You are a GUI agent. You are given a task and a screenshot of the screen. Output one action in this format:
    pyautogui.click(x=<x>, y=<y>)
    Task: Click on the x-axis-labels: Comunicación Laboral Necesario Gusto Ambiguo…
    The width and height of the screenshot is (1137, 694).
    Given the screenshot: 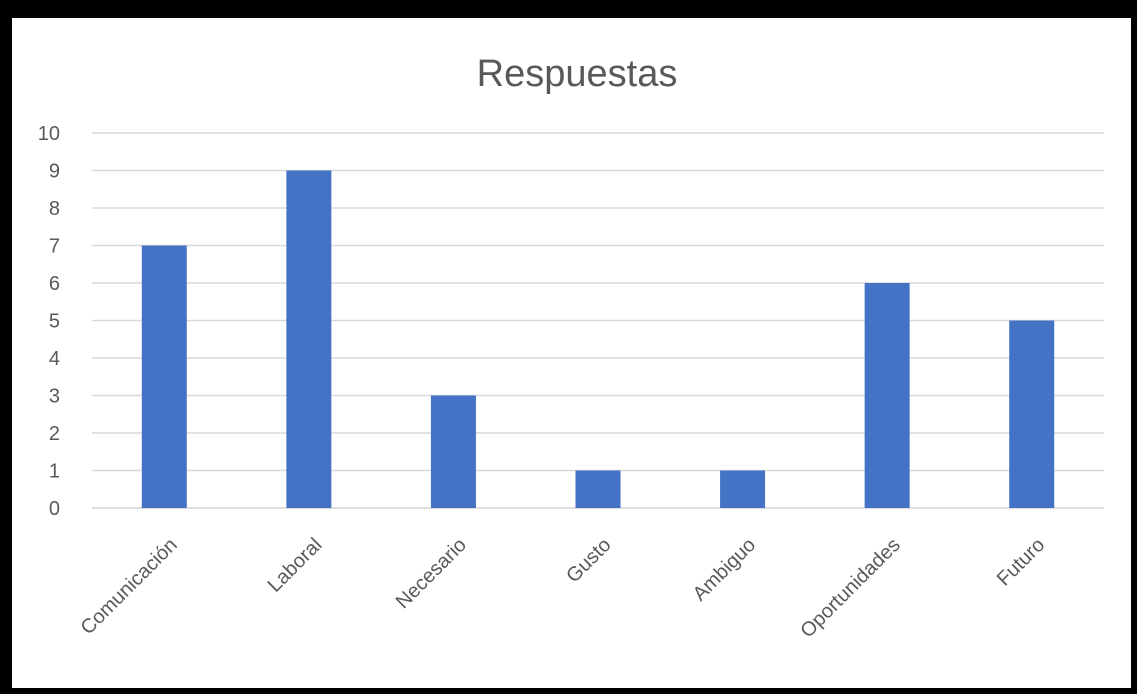 What is the action you would take?
    pyautogui.click(x=563, y=588)
    